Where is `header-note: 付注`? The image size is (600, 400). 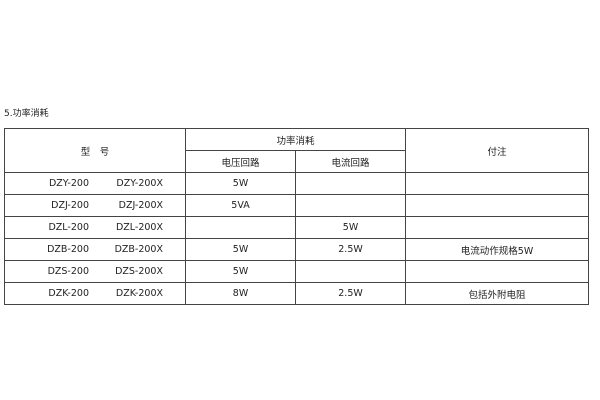
header-note: 付注 is located at coordinates (497, 150).